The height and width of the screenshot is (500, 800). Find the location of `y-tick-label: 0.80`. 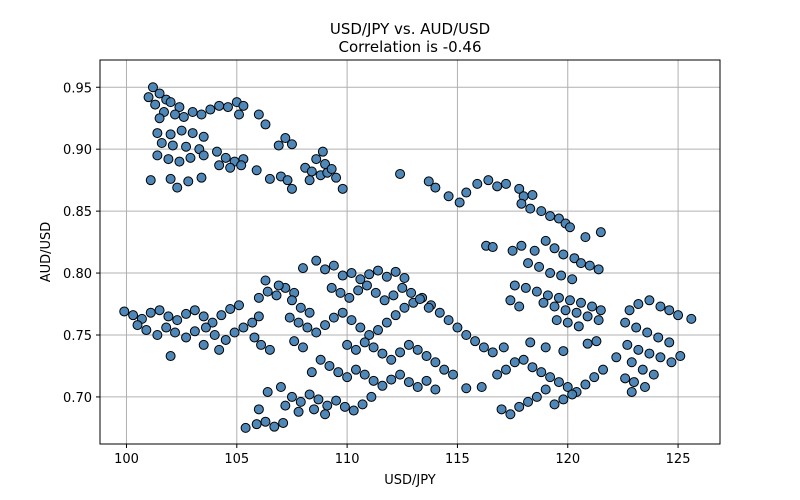

y-tick-label: 0.80 is located at coordinates (77, 274).